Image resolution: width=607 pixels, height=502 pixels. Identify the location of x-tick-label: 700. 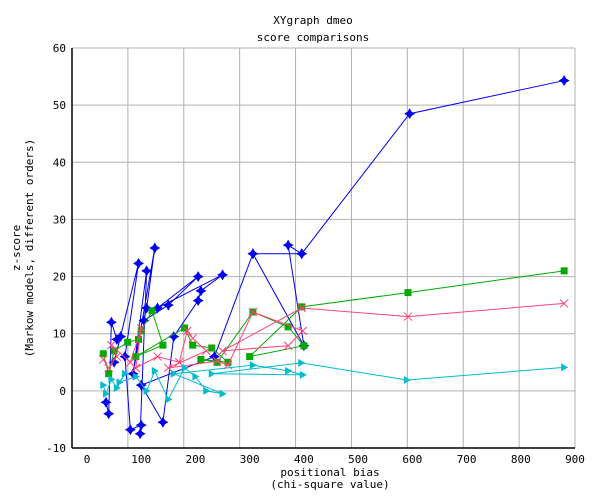
(467, 459).